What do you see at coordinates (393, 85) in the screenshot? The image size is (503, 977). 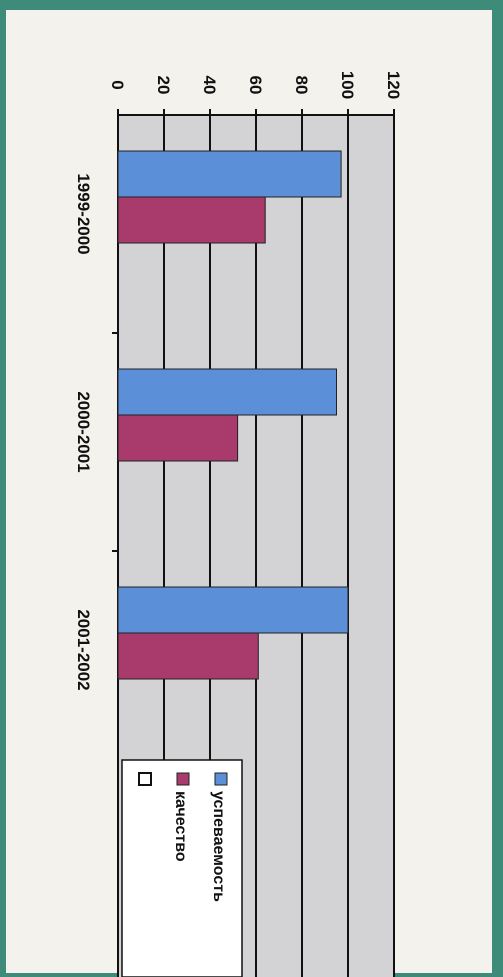 I see `tick-label-120: 120` at bounding box center [393, 85].